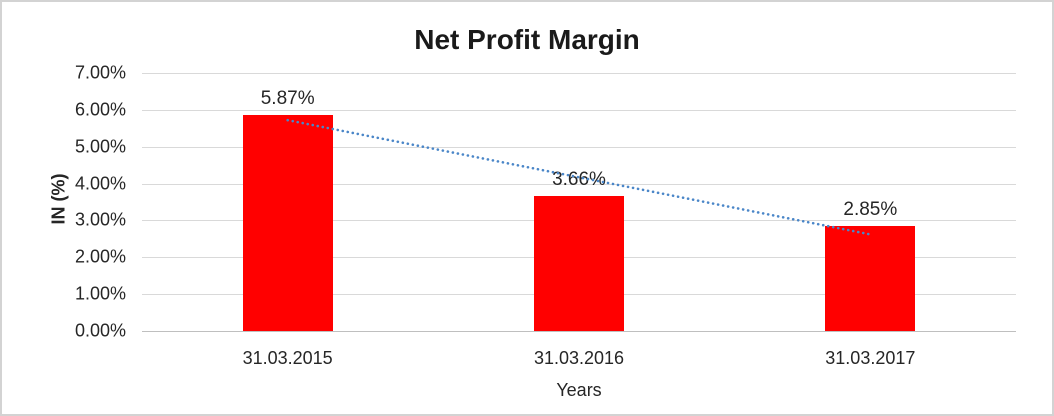  What do you see at coordinates (870, 209) in the screenshot?
I see `data-label: 2.85%` at bounding box center [870, 209].